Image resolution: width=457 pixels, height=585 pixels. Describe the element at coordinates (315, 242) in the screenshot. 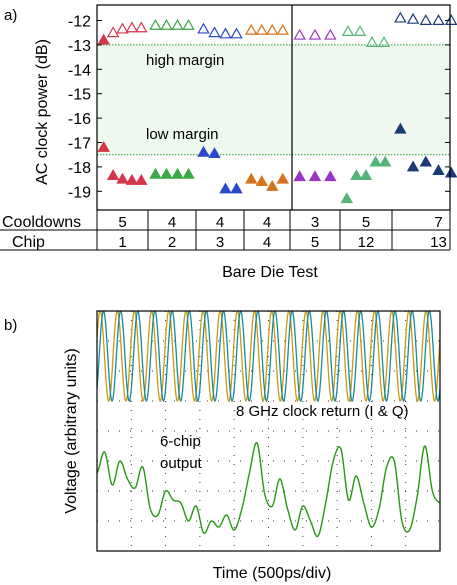

I see `table-cell-chip: 5` at that location.